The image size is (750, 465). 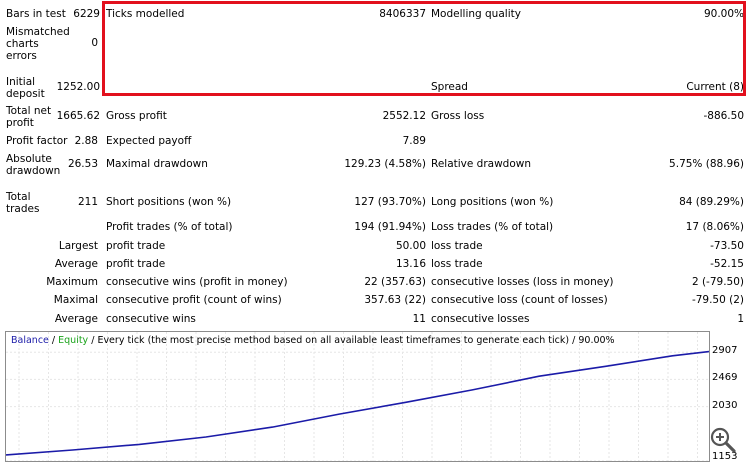 What do you see at coordinates (25, 88) in the screenshot?
I see `initial-deposit-label: Initial deposit` at bounding box center [25, 88].